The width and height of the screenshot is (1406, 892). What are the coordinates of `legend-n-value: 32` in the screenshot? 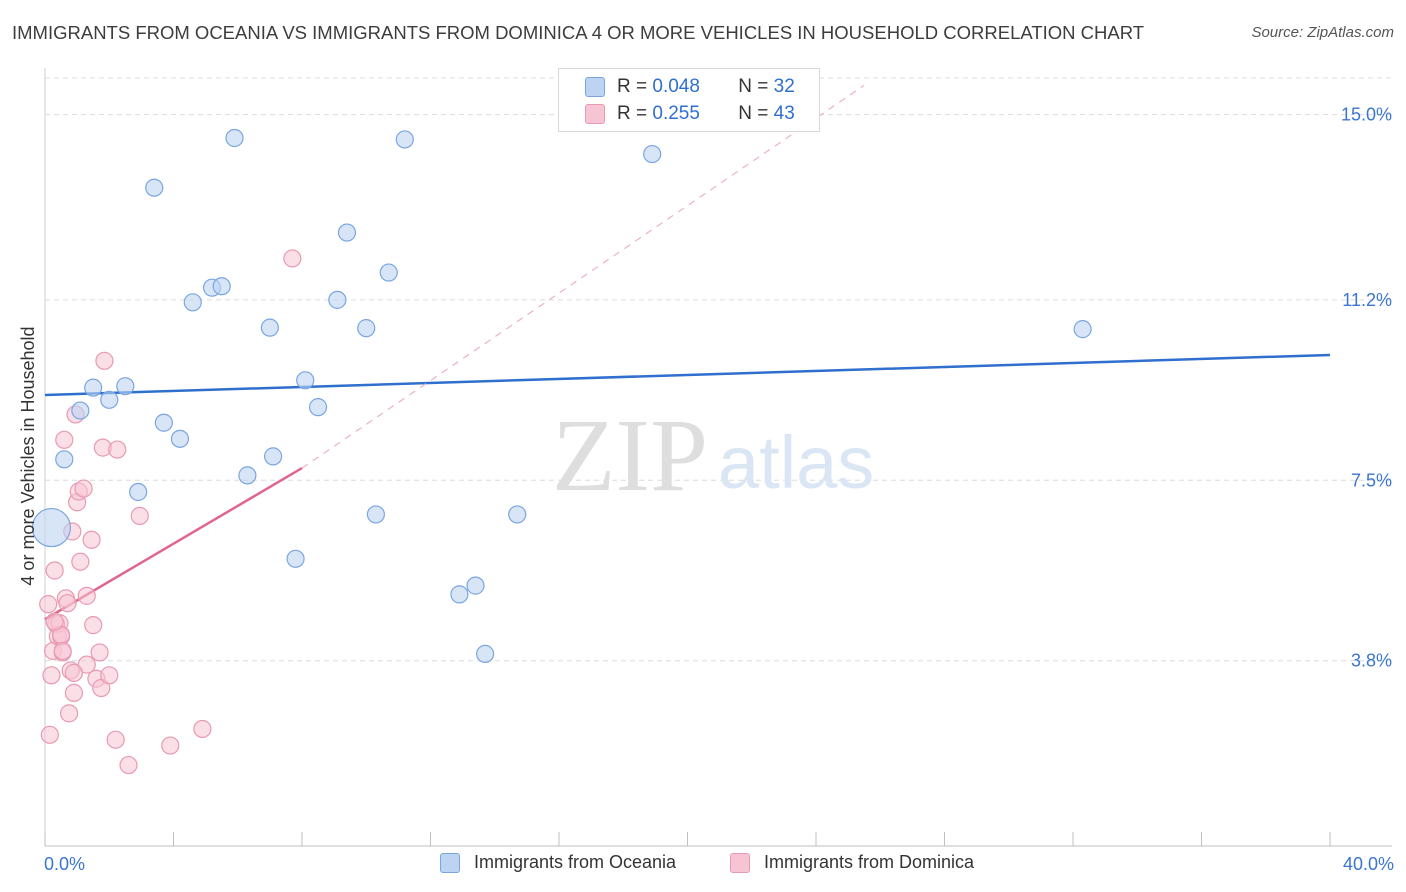 It's located at (784, 86).